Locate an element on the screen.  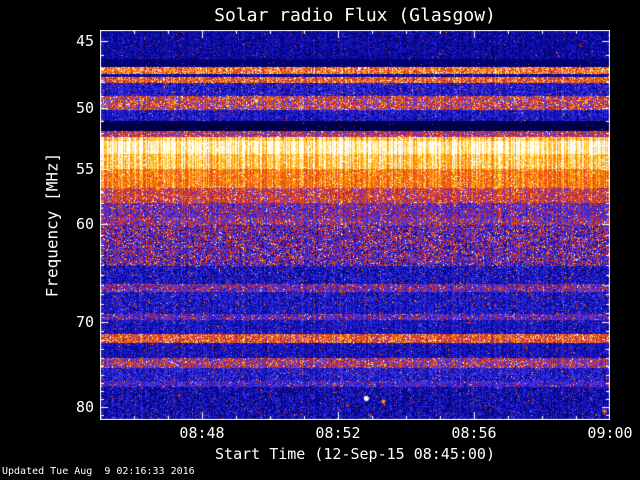
y-tick-label: 55 is located at coordinates (84, 168).